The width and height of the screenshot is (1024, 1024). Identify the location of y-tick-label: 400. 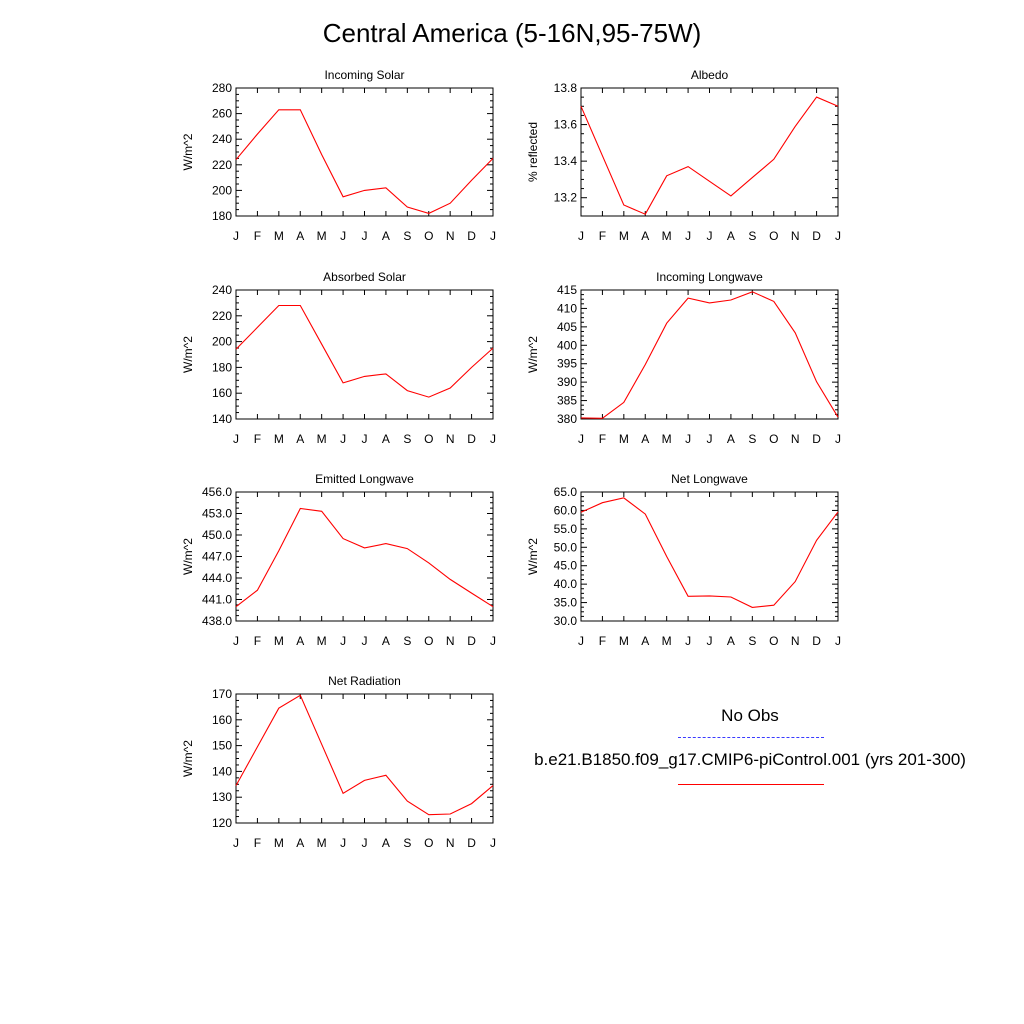
(567, 345).